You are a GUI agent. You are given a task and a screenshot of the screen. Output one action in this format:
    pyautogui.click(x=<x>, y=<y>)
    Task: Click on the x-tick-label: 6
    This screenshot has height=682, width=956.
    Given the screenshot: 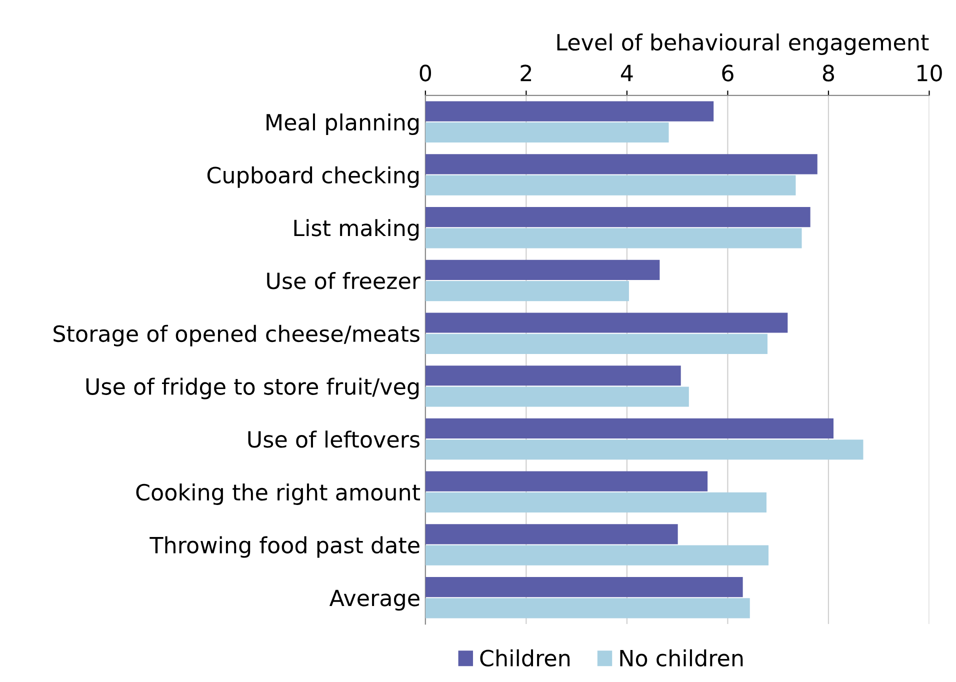 What is the action you would take?
    pyautogui.click(x=728, y=73)
    